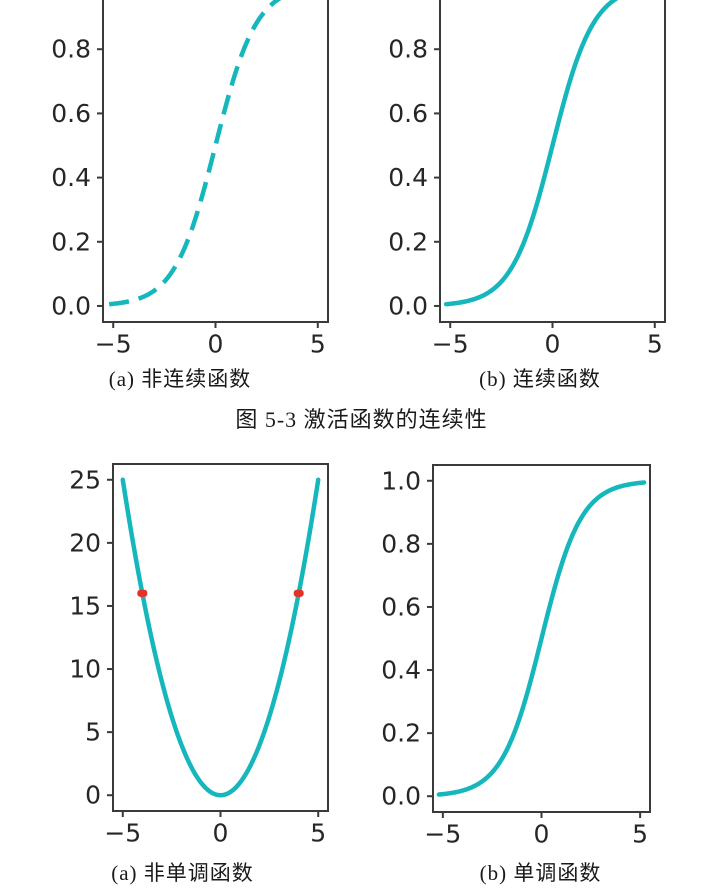  I want to click on y-tick-label: 10, so click(85, 669).